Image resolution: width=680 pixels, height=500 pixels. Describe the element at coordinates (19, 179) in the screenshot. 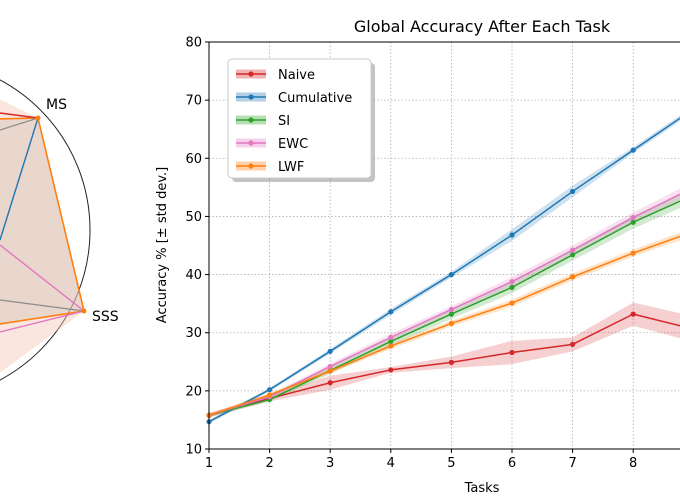

I see `radar-outline-blue` at that location.